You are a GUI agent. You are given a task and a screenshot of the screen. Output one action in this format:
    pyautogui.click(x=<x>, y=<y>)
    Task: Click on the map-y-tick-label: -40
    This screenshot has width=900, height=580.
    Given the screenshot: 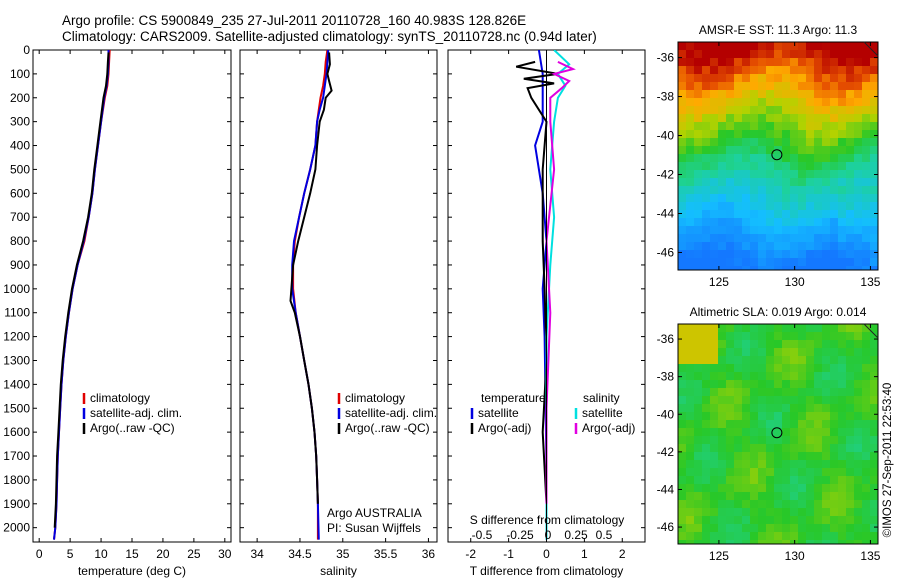 What is the action you would take?
    pyautogui.click(x=666, y=414)
    